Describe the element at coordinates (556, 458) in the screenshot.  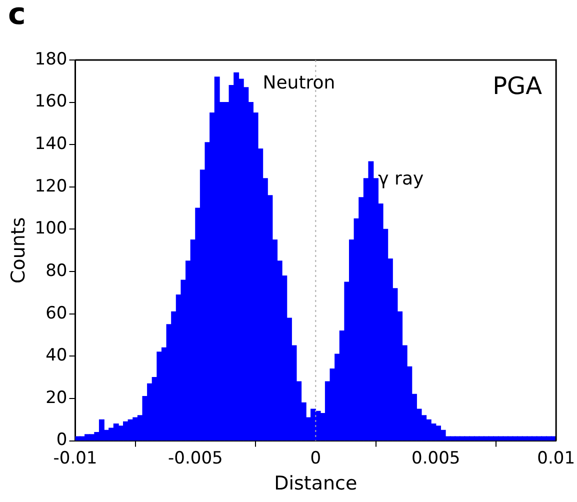
I see `x-tick-label: 0.01` at that location.